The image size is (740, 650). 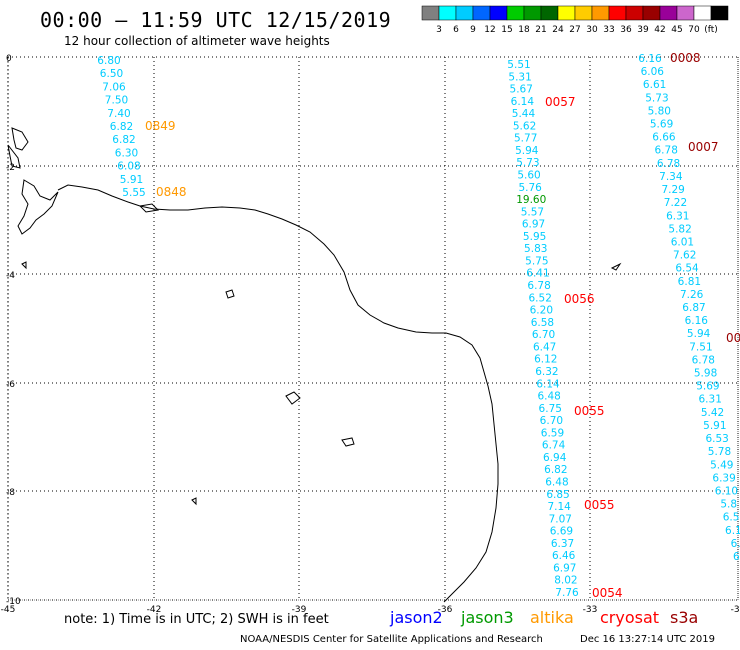 I want to click on pass-id-label: 0007, so click(x=703, y=147).